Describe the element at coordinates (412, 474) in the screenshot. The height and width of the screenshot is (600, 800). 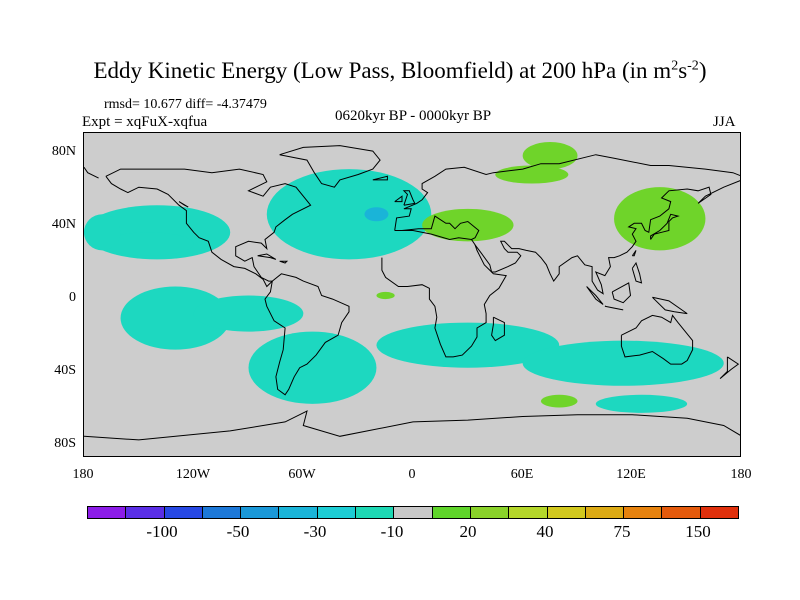
I see `lon-label-0: 0` at that location.